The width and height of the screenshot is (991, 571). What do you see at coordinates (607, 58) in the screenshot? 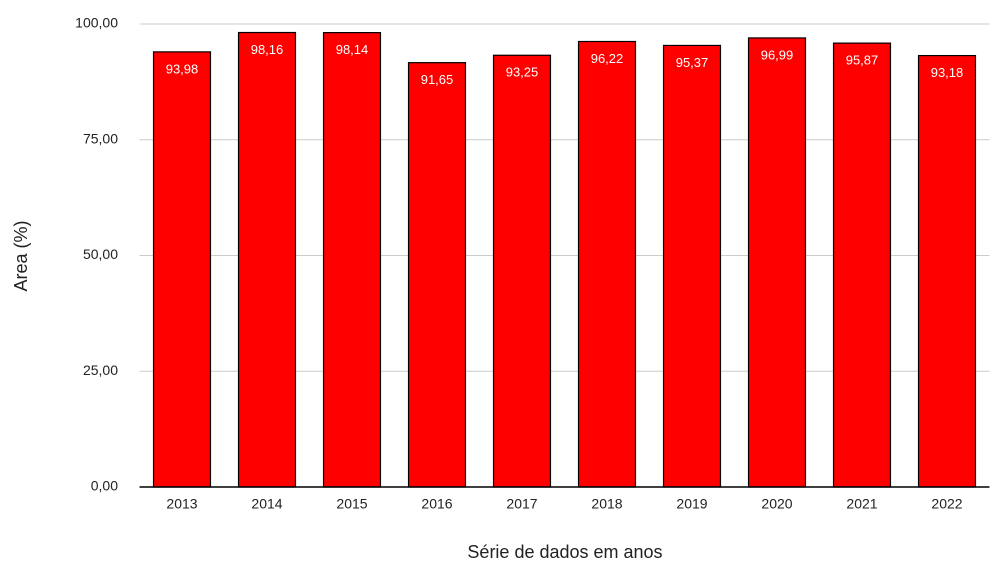
I see `data-label: 96,22` at bounding box center [607, 58].